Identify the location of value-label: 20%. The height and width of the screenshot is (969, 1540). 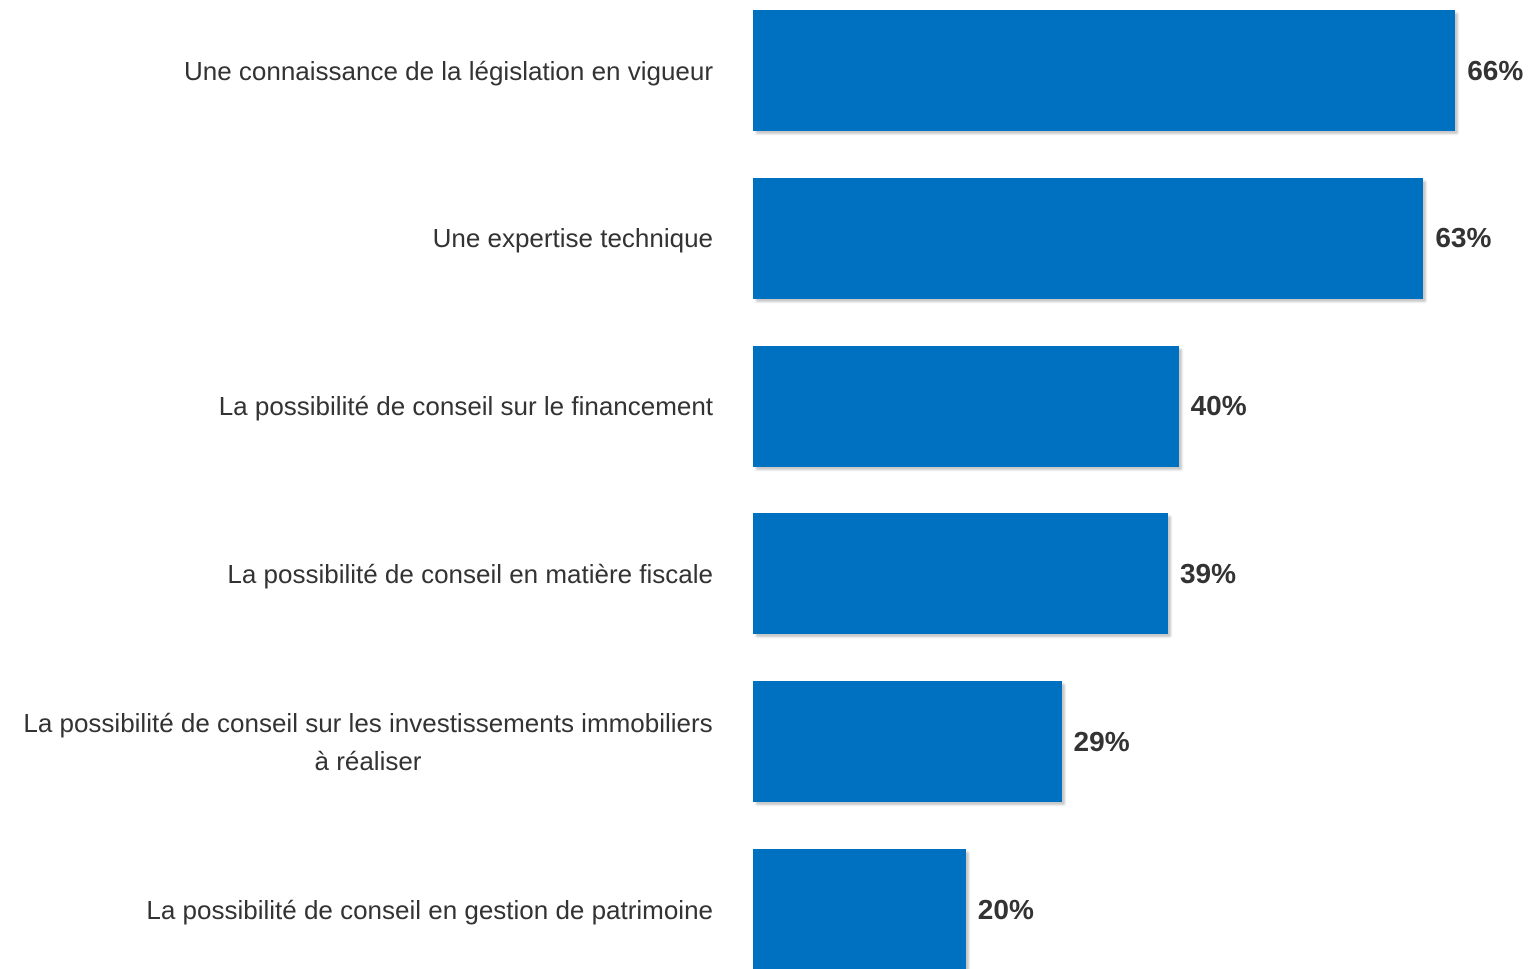
(1005, 909).